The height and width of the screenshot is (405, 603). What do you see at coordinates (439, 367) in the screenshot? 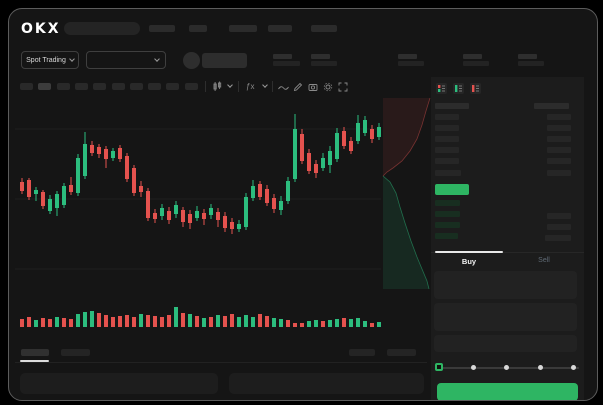
I see `slider-handle` at bounding box center [439, 367].